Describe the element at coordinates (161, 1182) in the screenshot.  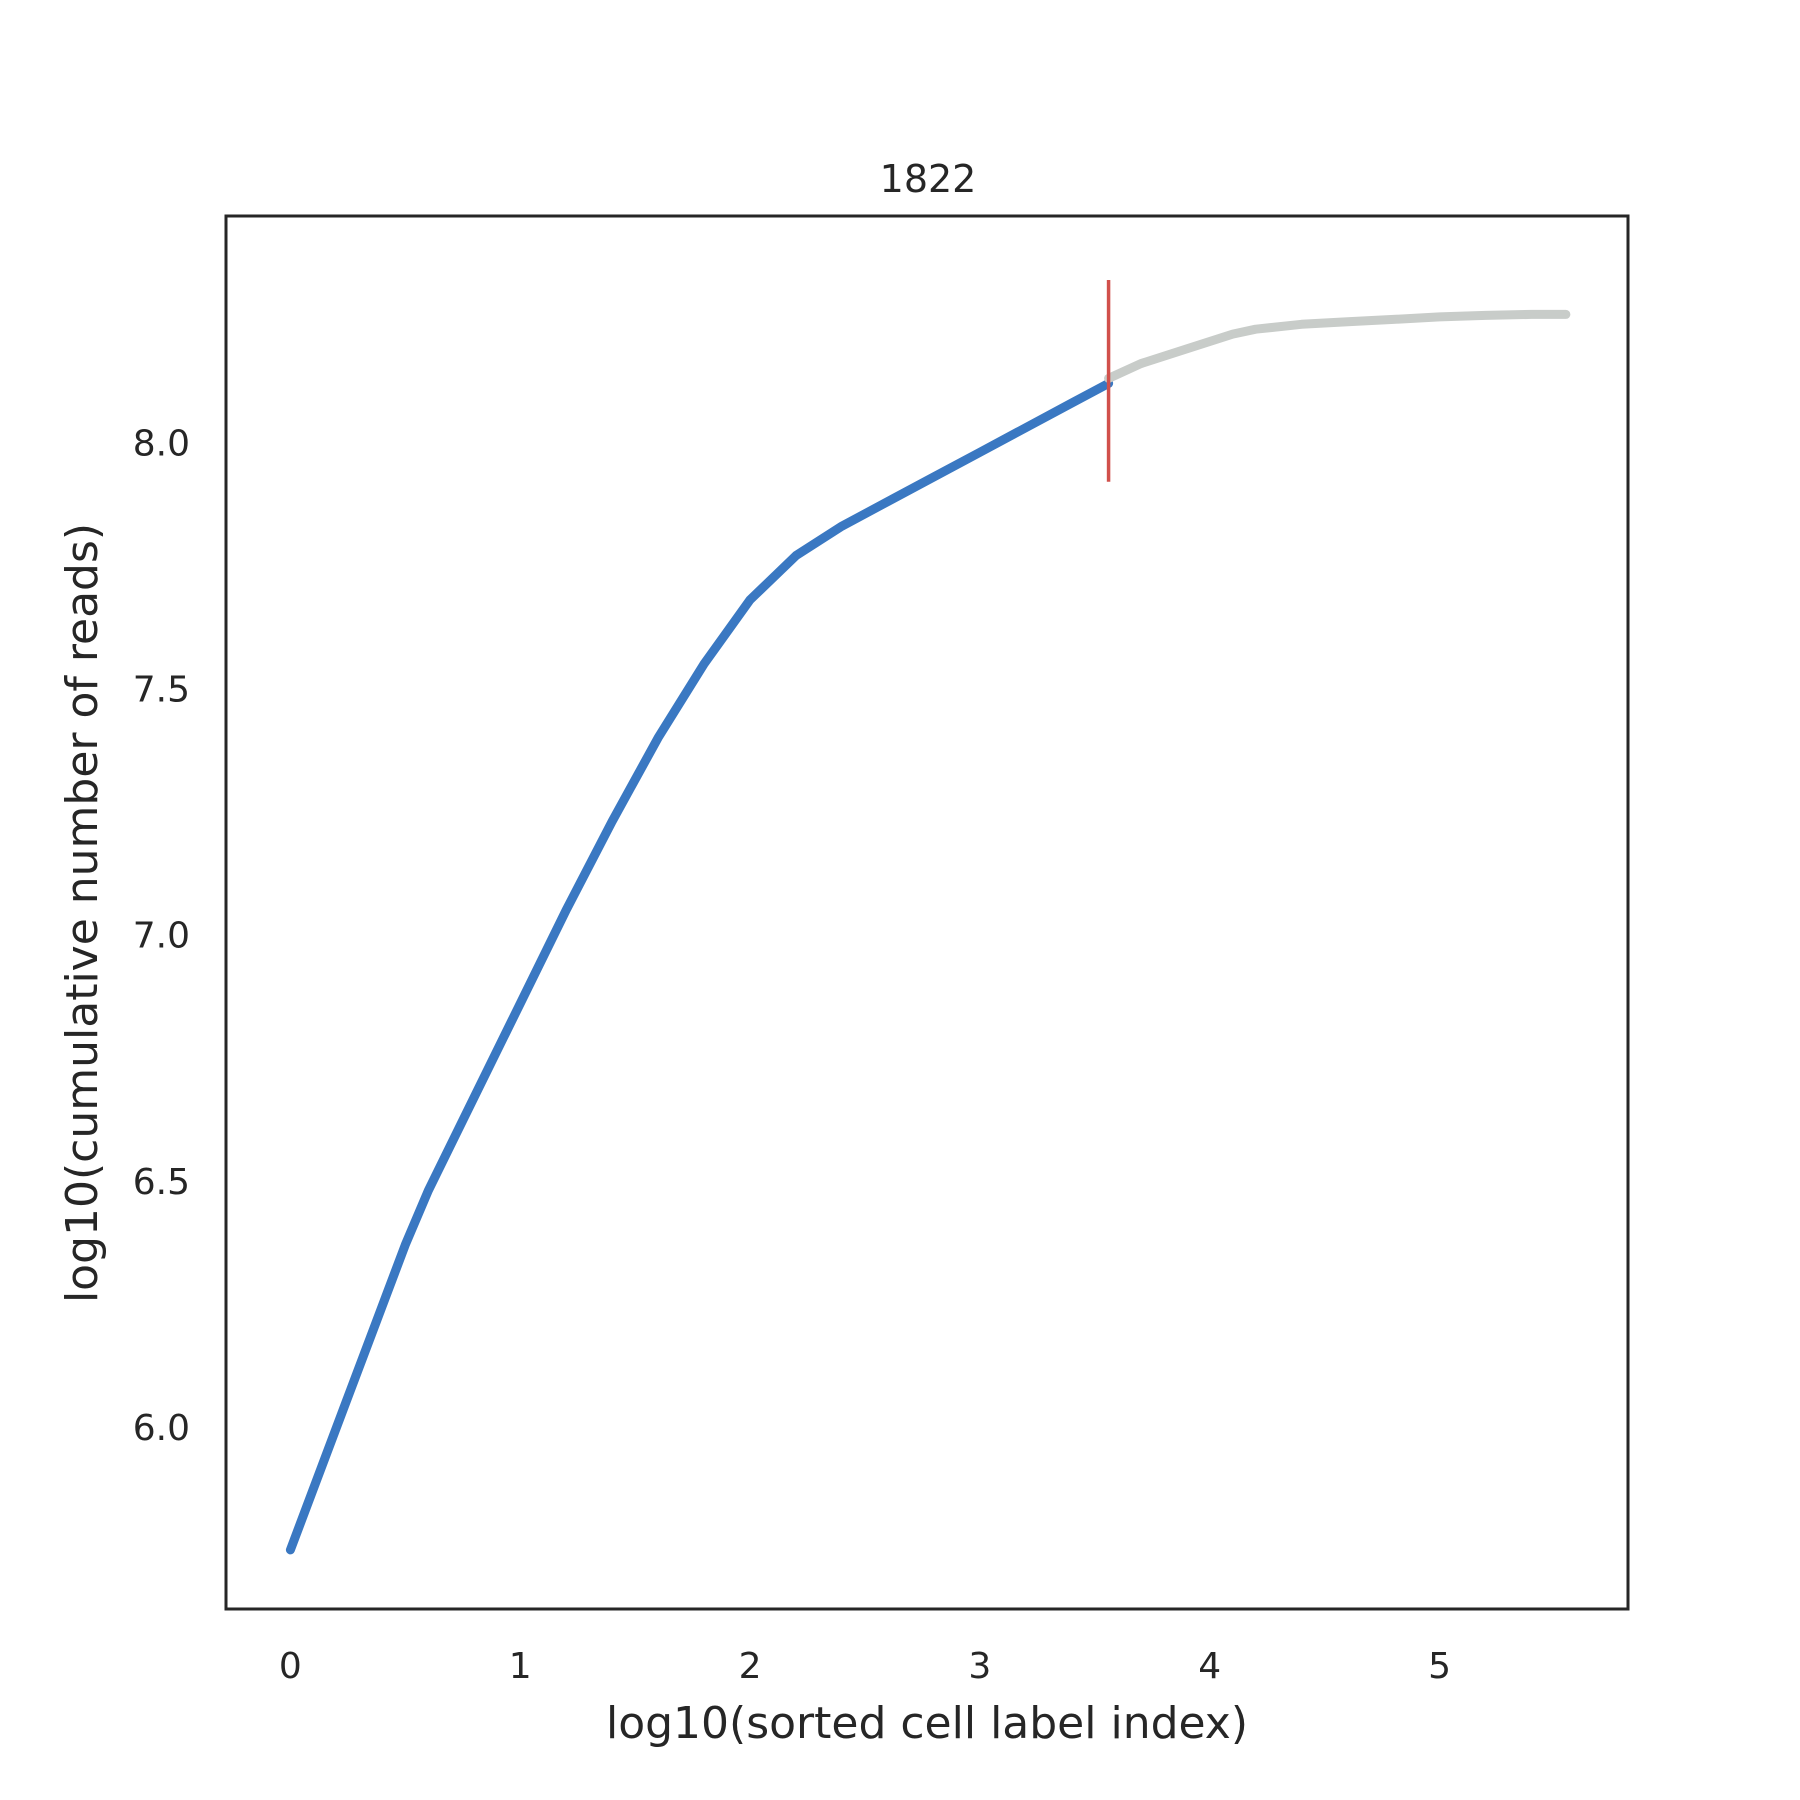
I see `y-tick-label: 6.5` at that location.